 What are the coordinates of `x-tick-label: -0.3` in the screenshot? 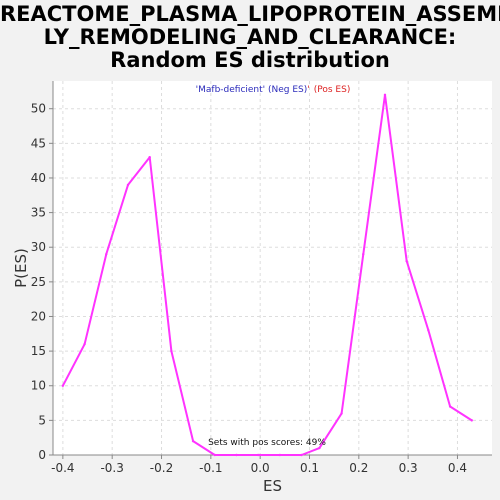 It's located at (111, 468).